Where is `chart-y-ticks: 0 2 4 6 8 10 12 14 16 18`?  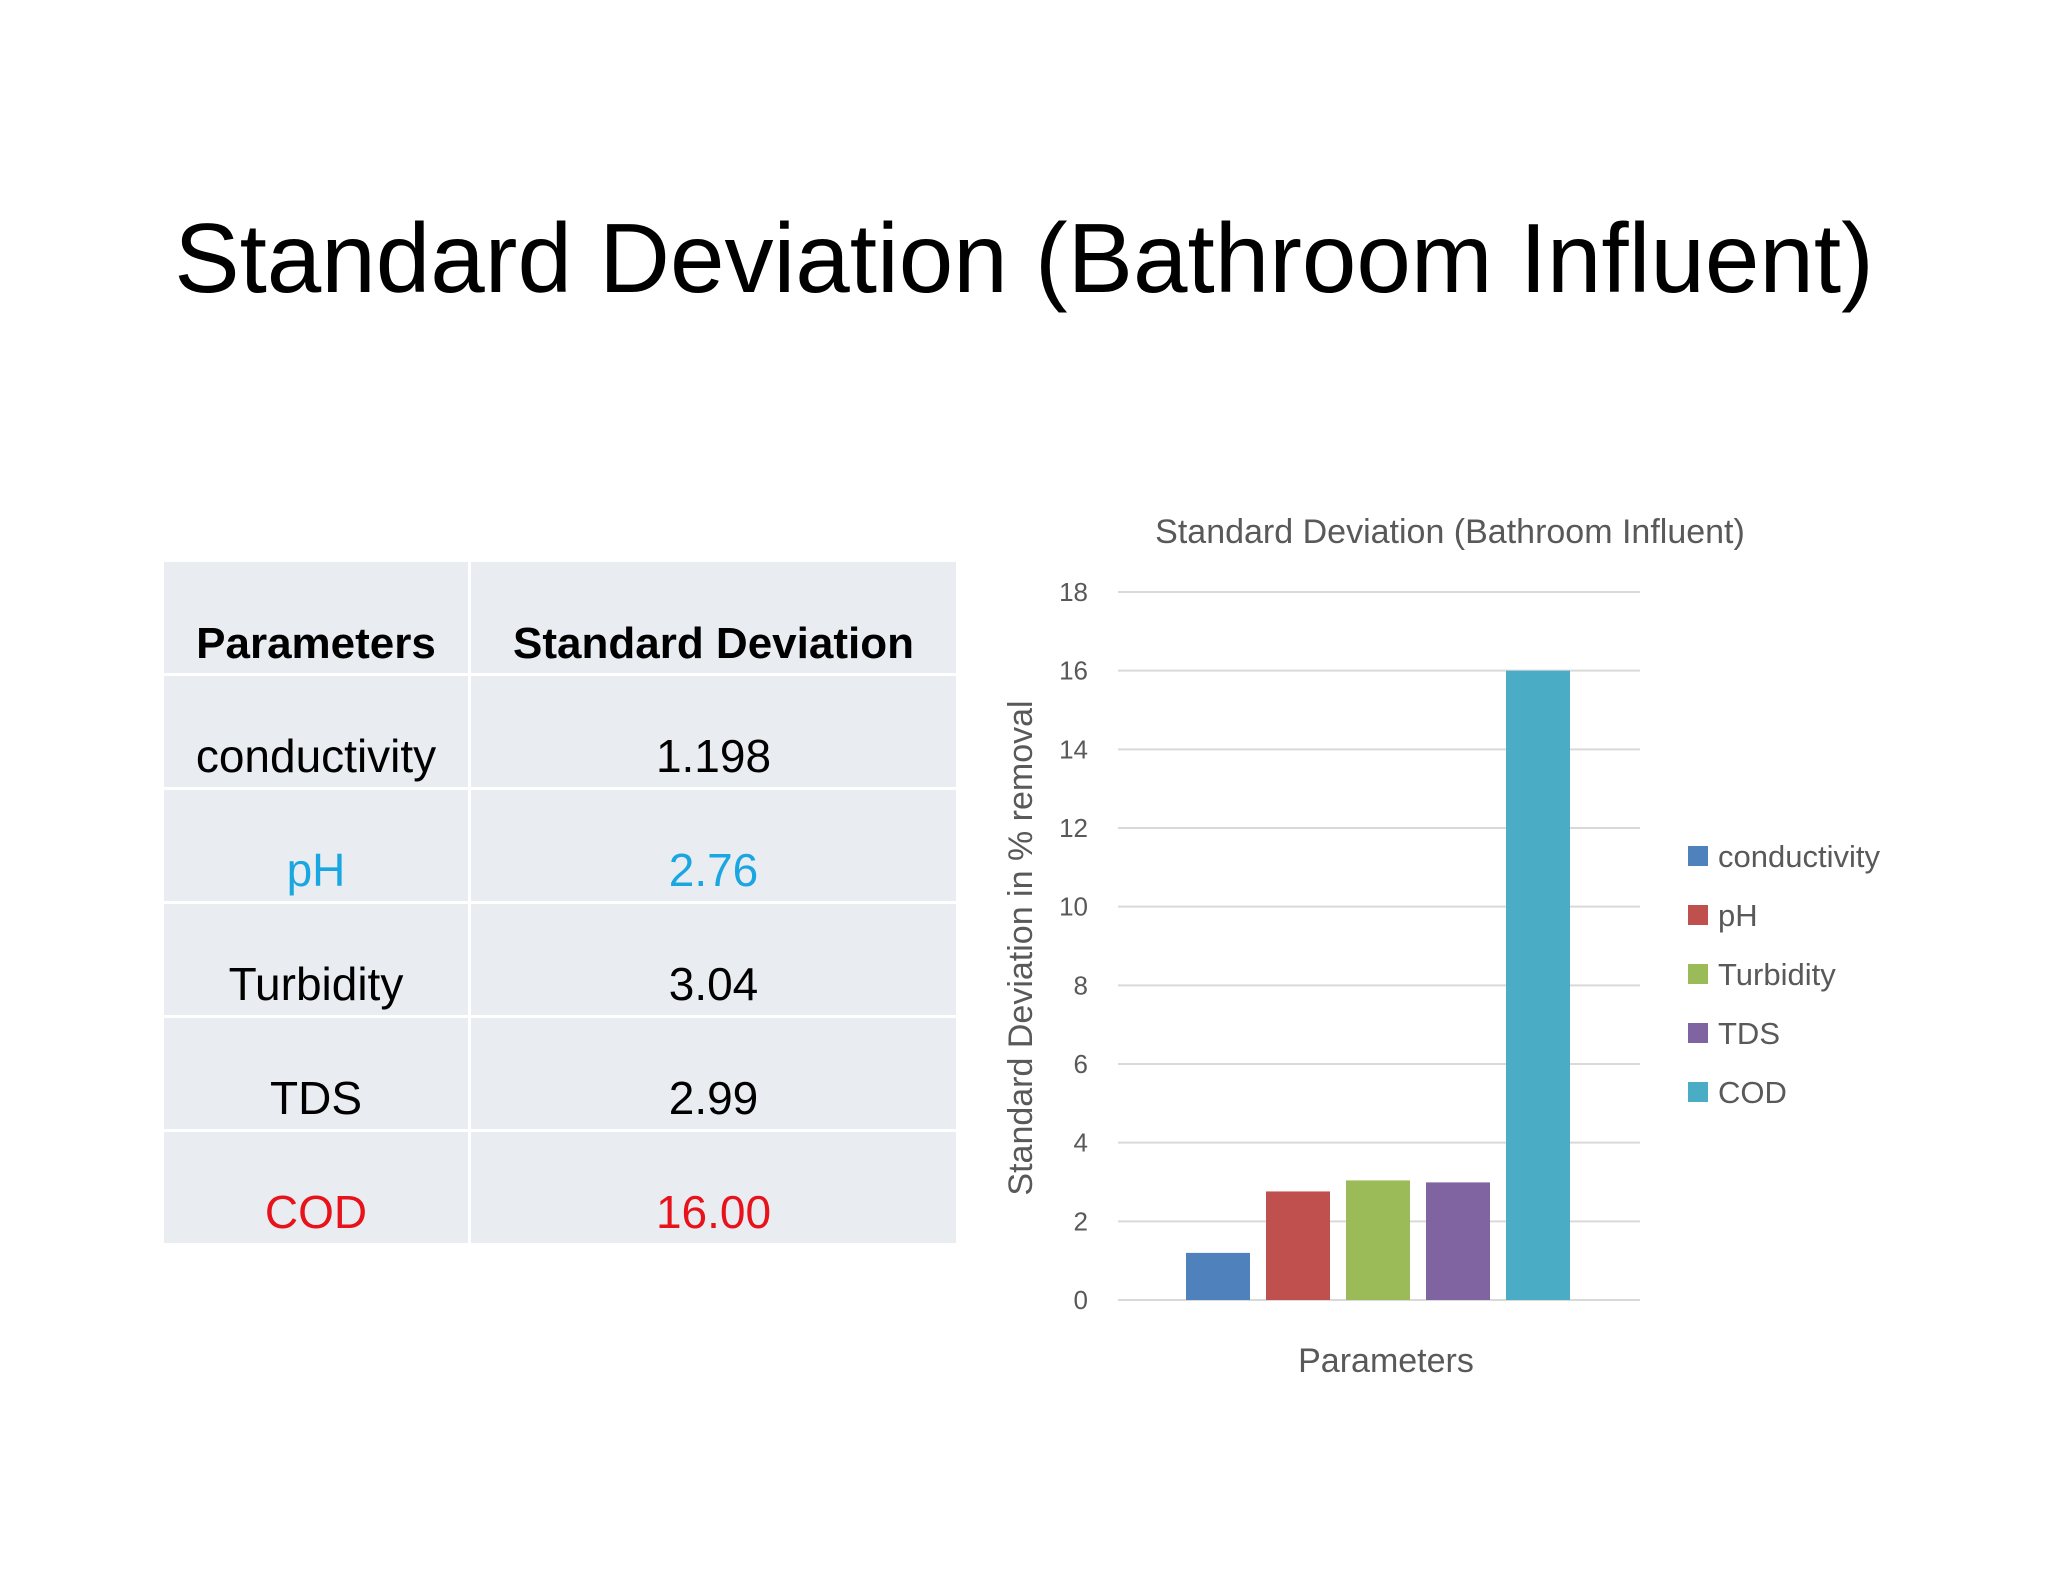 chart-y-ticks: 0 2 4 6 8 10 12 14 16 18 is located at coordinates (1073, 946).